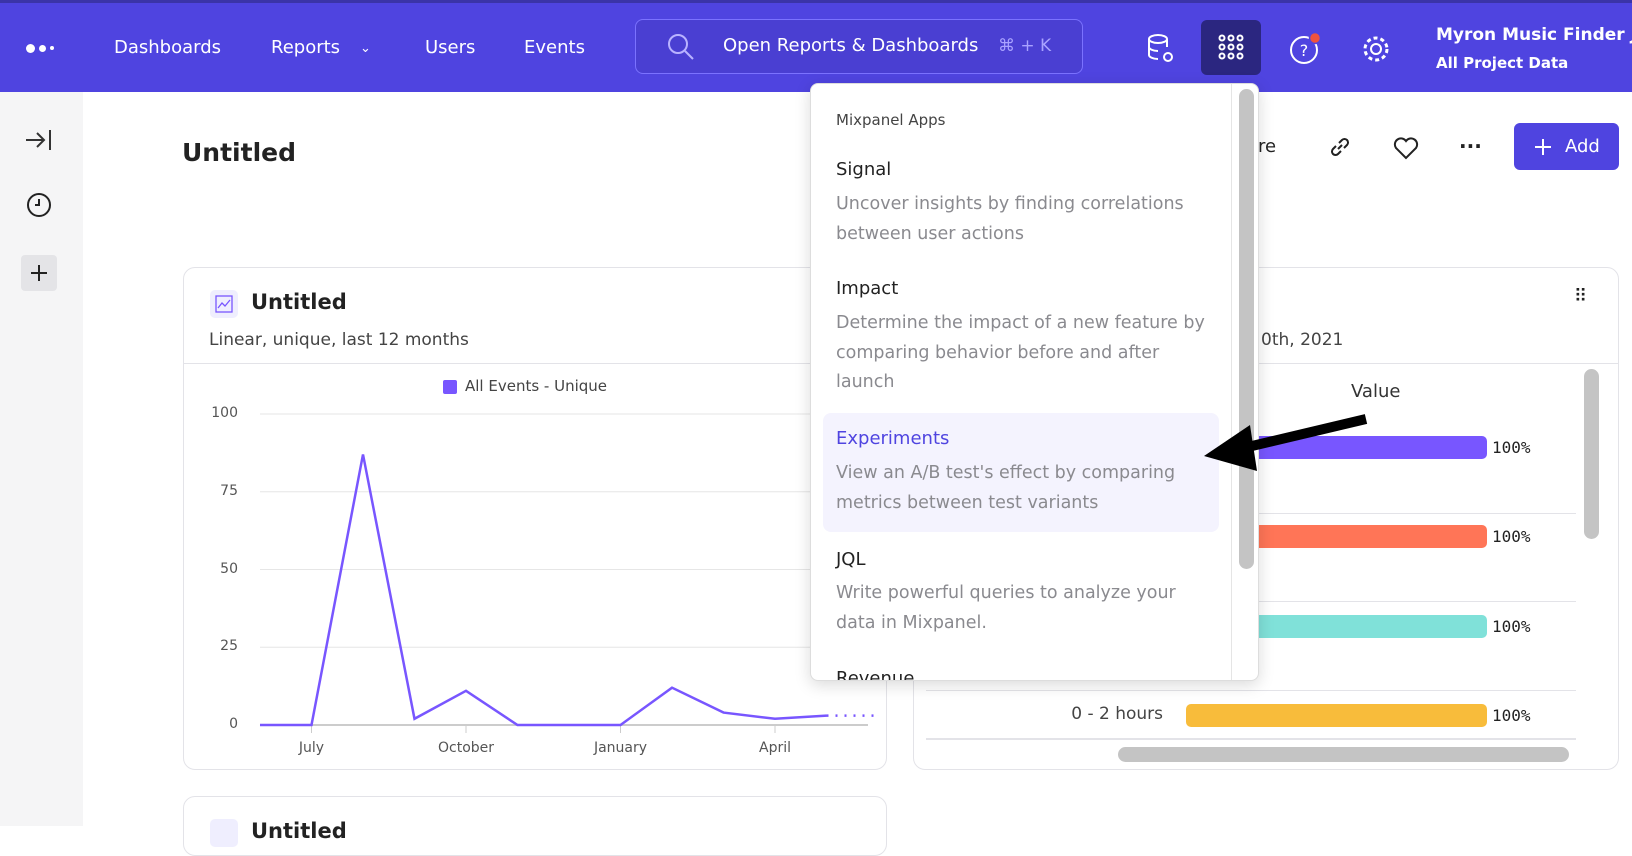  What do you see at coordinates (1246, 329) in the screenshot?
I see `menu-scrollbar` at bounding box center [1246, 329].